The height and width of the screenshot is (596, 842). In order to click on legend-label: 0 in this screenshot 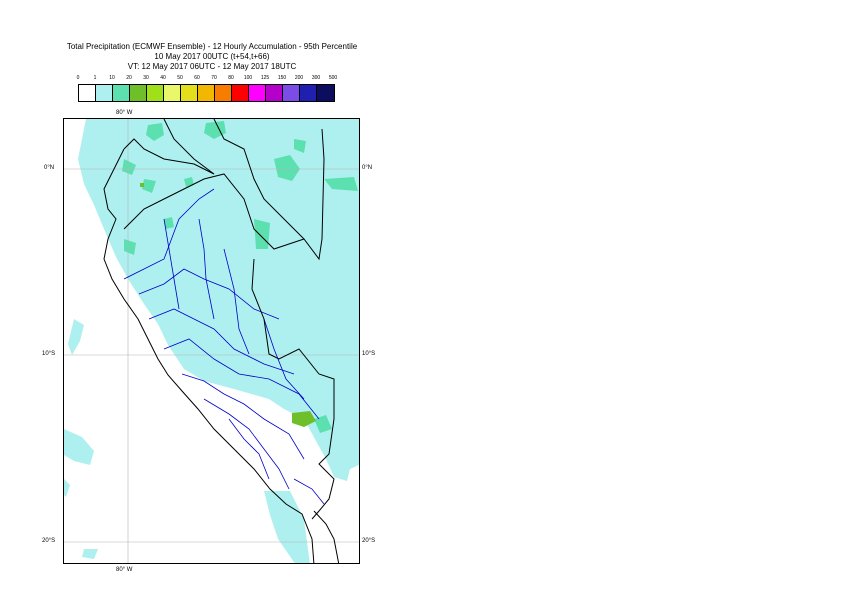, I will do `click(78, 78)`.